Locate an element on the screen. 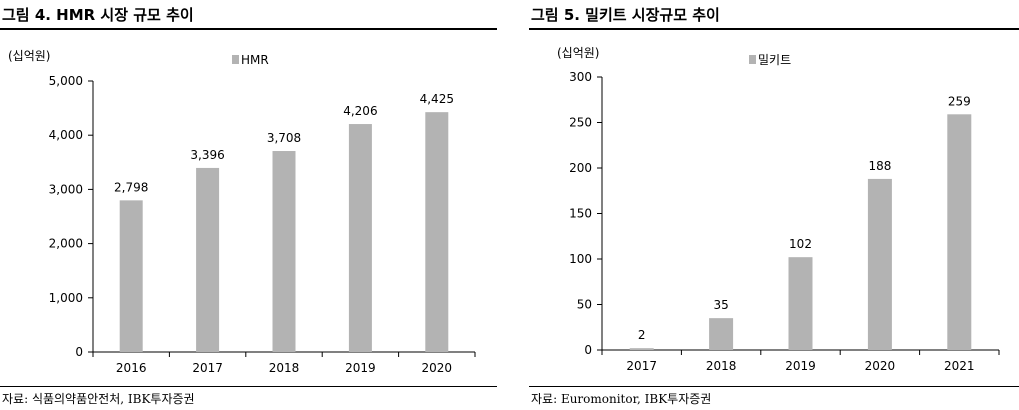 The width and height of the screenshot is (1019, 410). source-note: 자료: Euromonitor, IBK투자증권 is located at coordinates (621, 399).